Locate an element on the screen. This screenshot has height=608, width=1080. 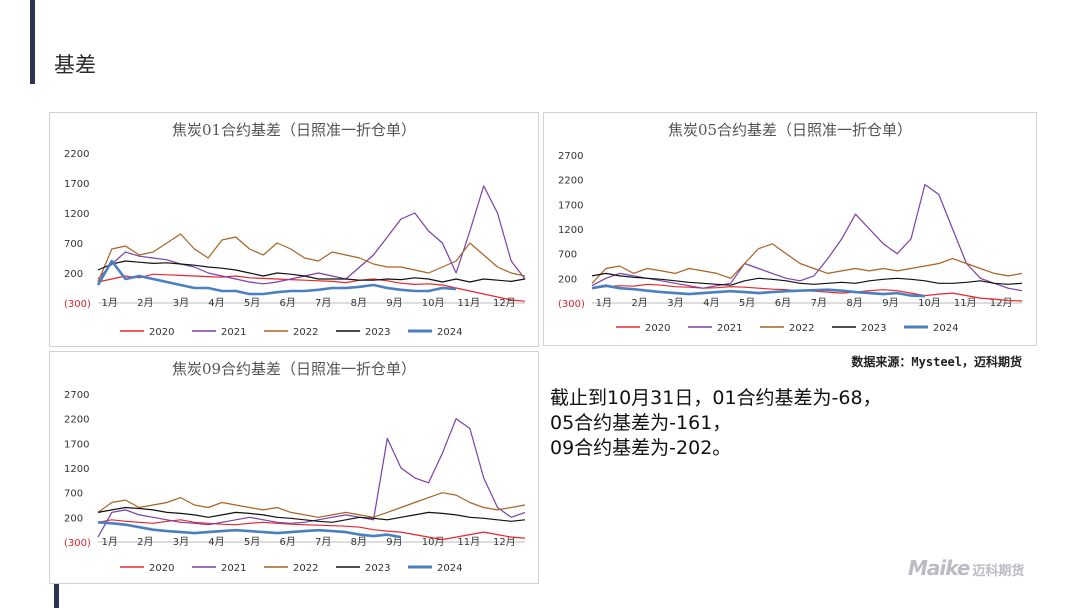
summary-line-3: 09合约基差为-202。 is located at coordinates (641, 448).